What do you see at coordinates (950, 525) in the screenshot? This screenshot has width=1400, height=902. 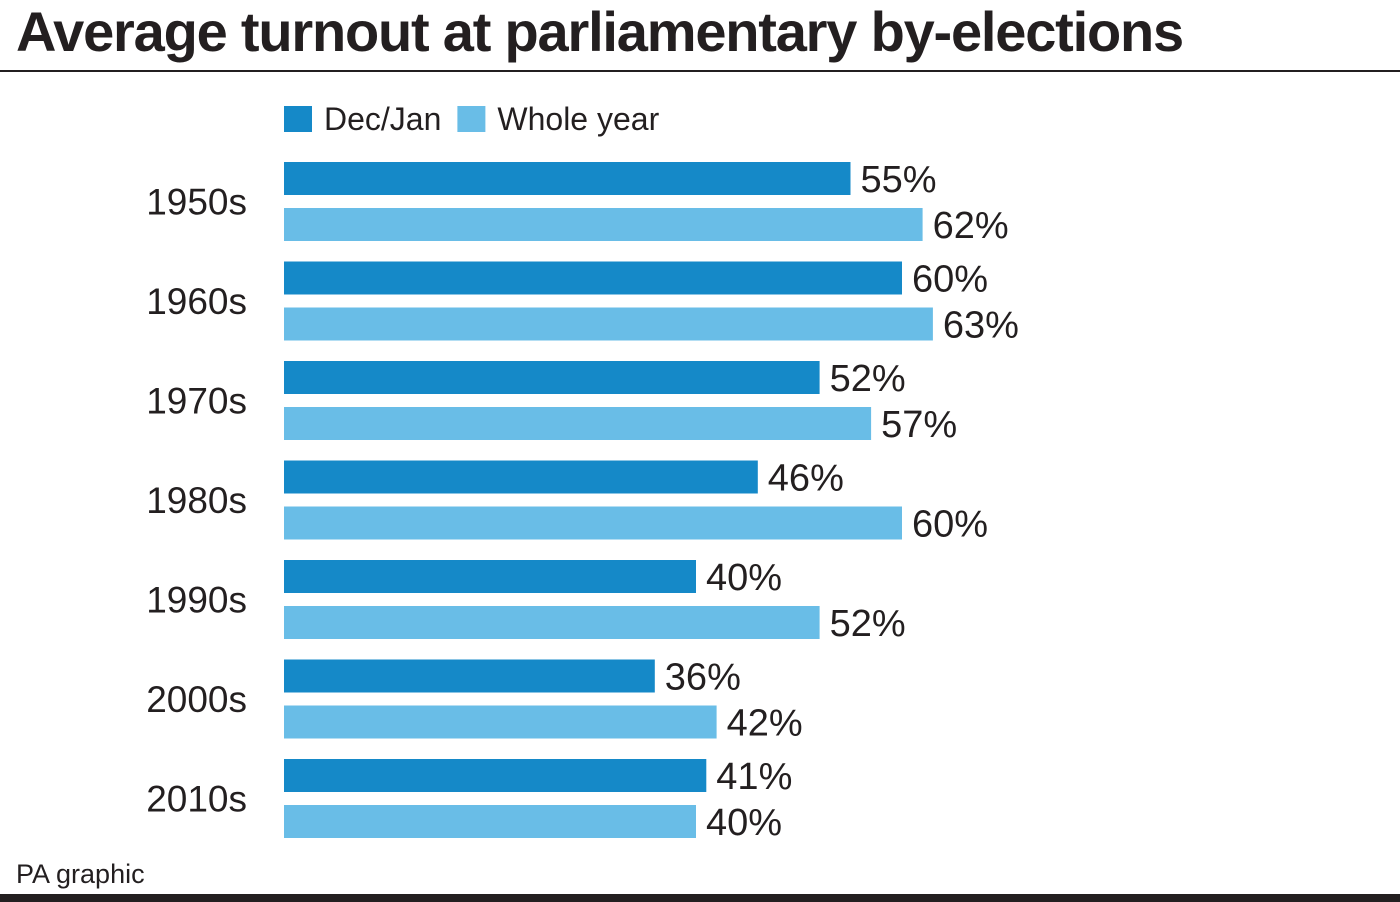 I see `value-label-whole-year: 60%` at bounding box center [950, 525].